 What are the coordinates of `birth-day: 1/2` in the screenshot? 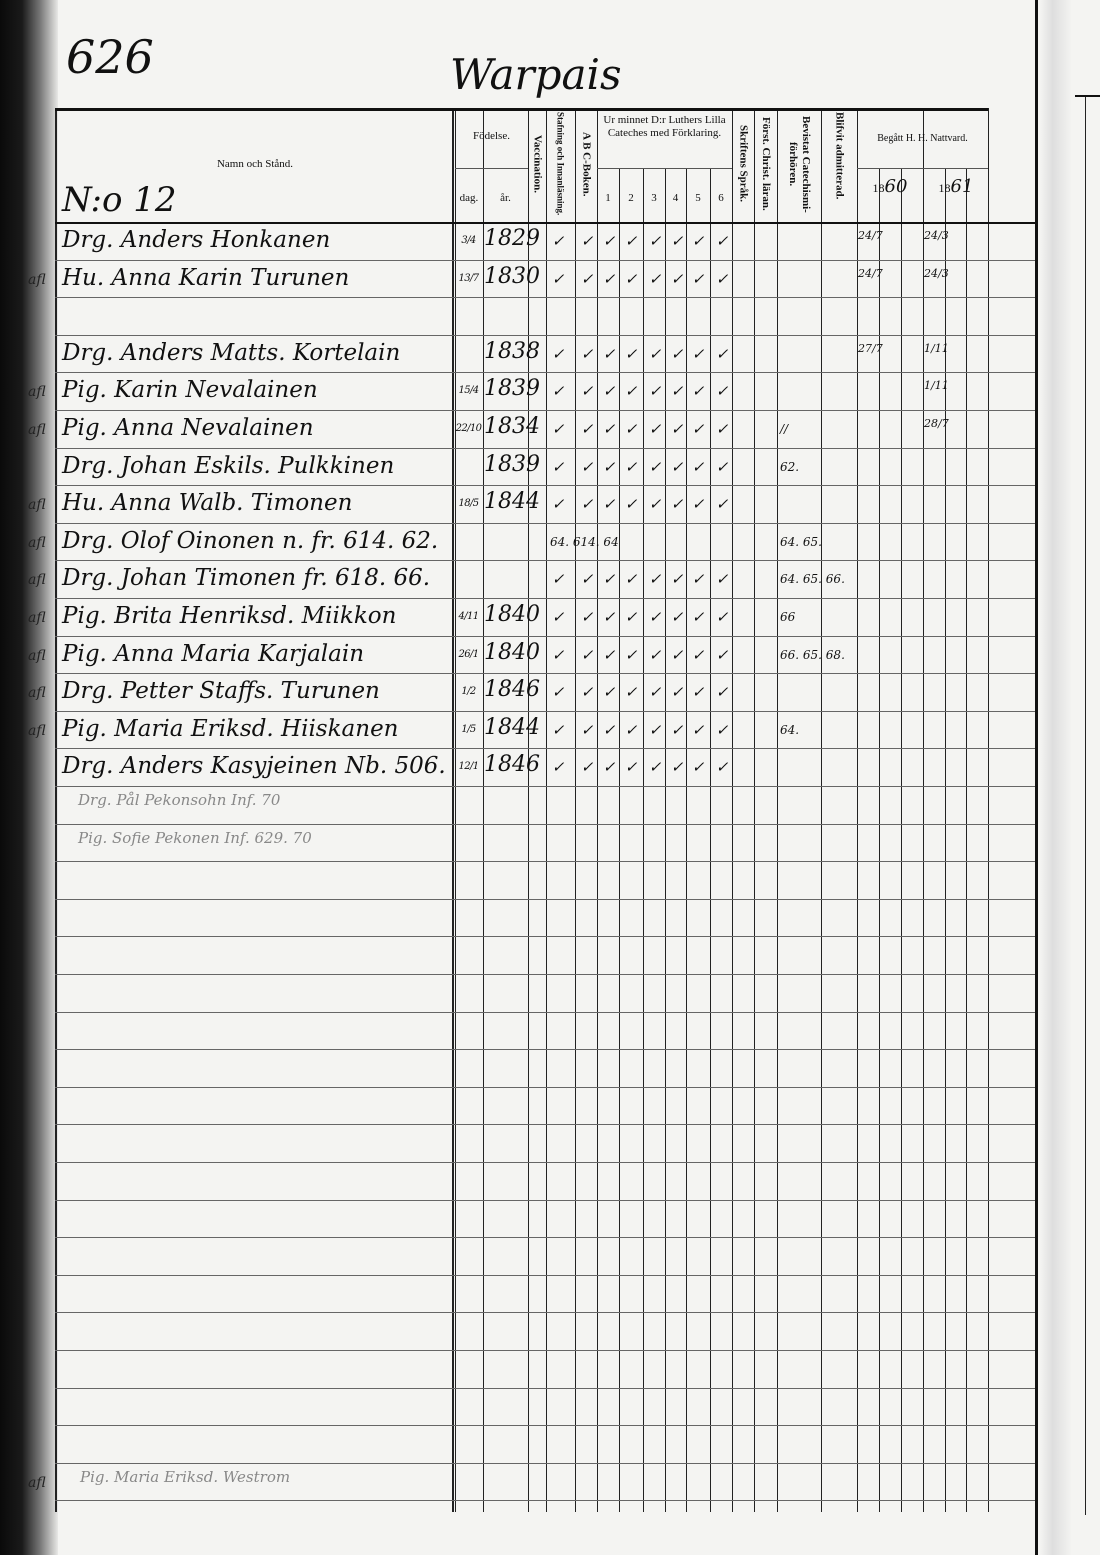 It's located at (468, 692).